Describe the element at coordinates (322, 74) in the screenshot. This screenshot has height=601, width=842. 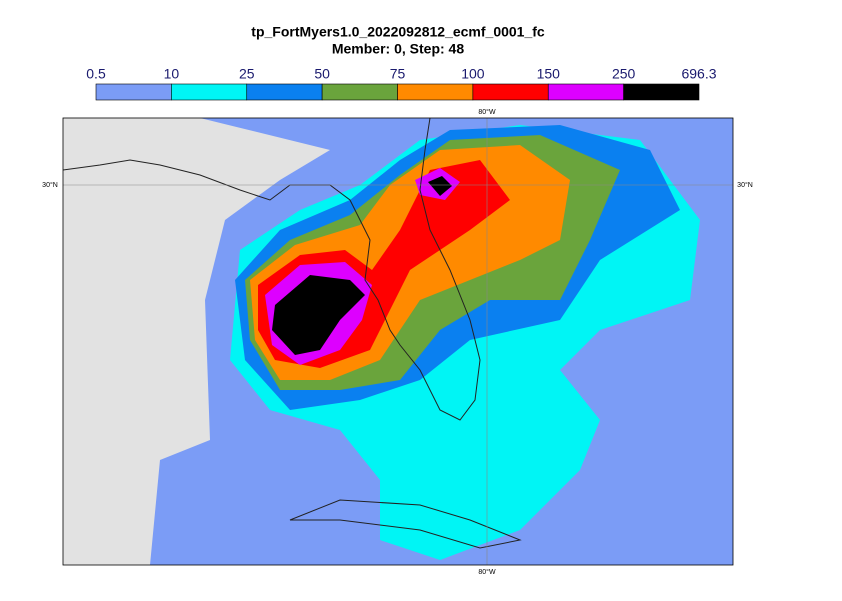
I see `colorbar-label: 50` at that location.